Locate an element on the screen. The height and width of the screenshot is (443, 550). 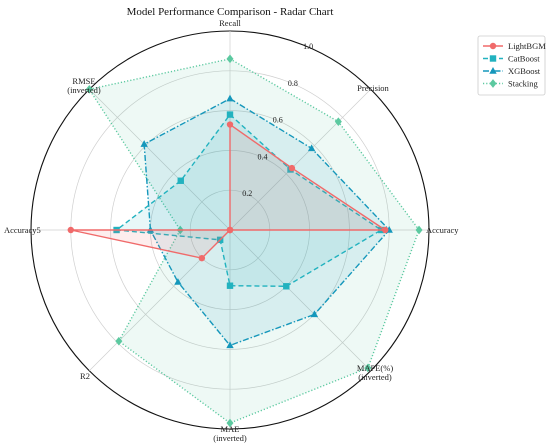
legend-label-stacking: Stacking is located at coordinates (523, 84).